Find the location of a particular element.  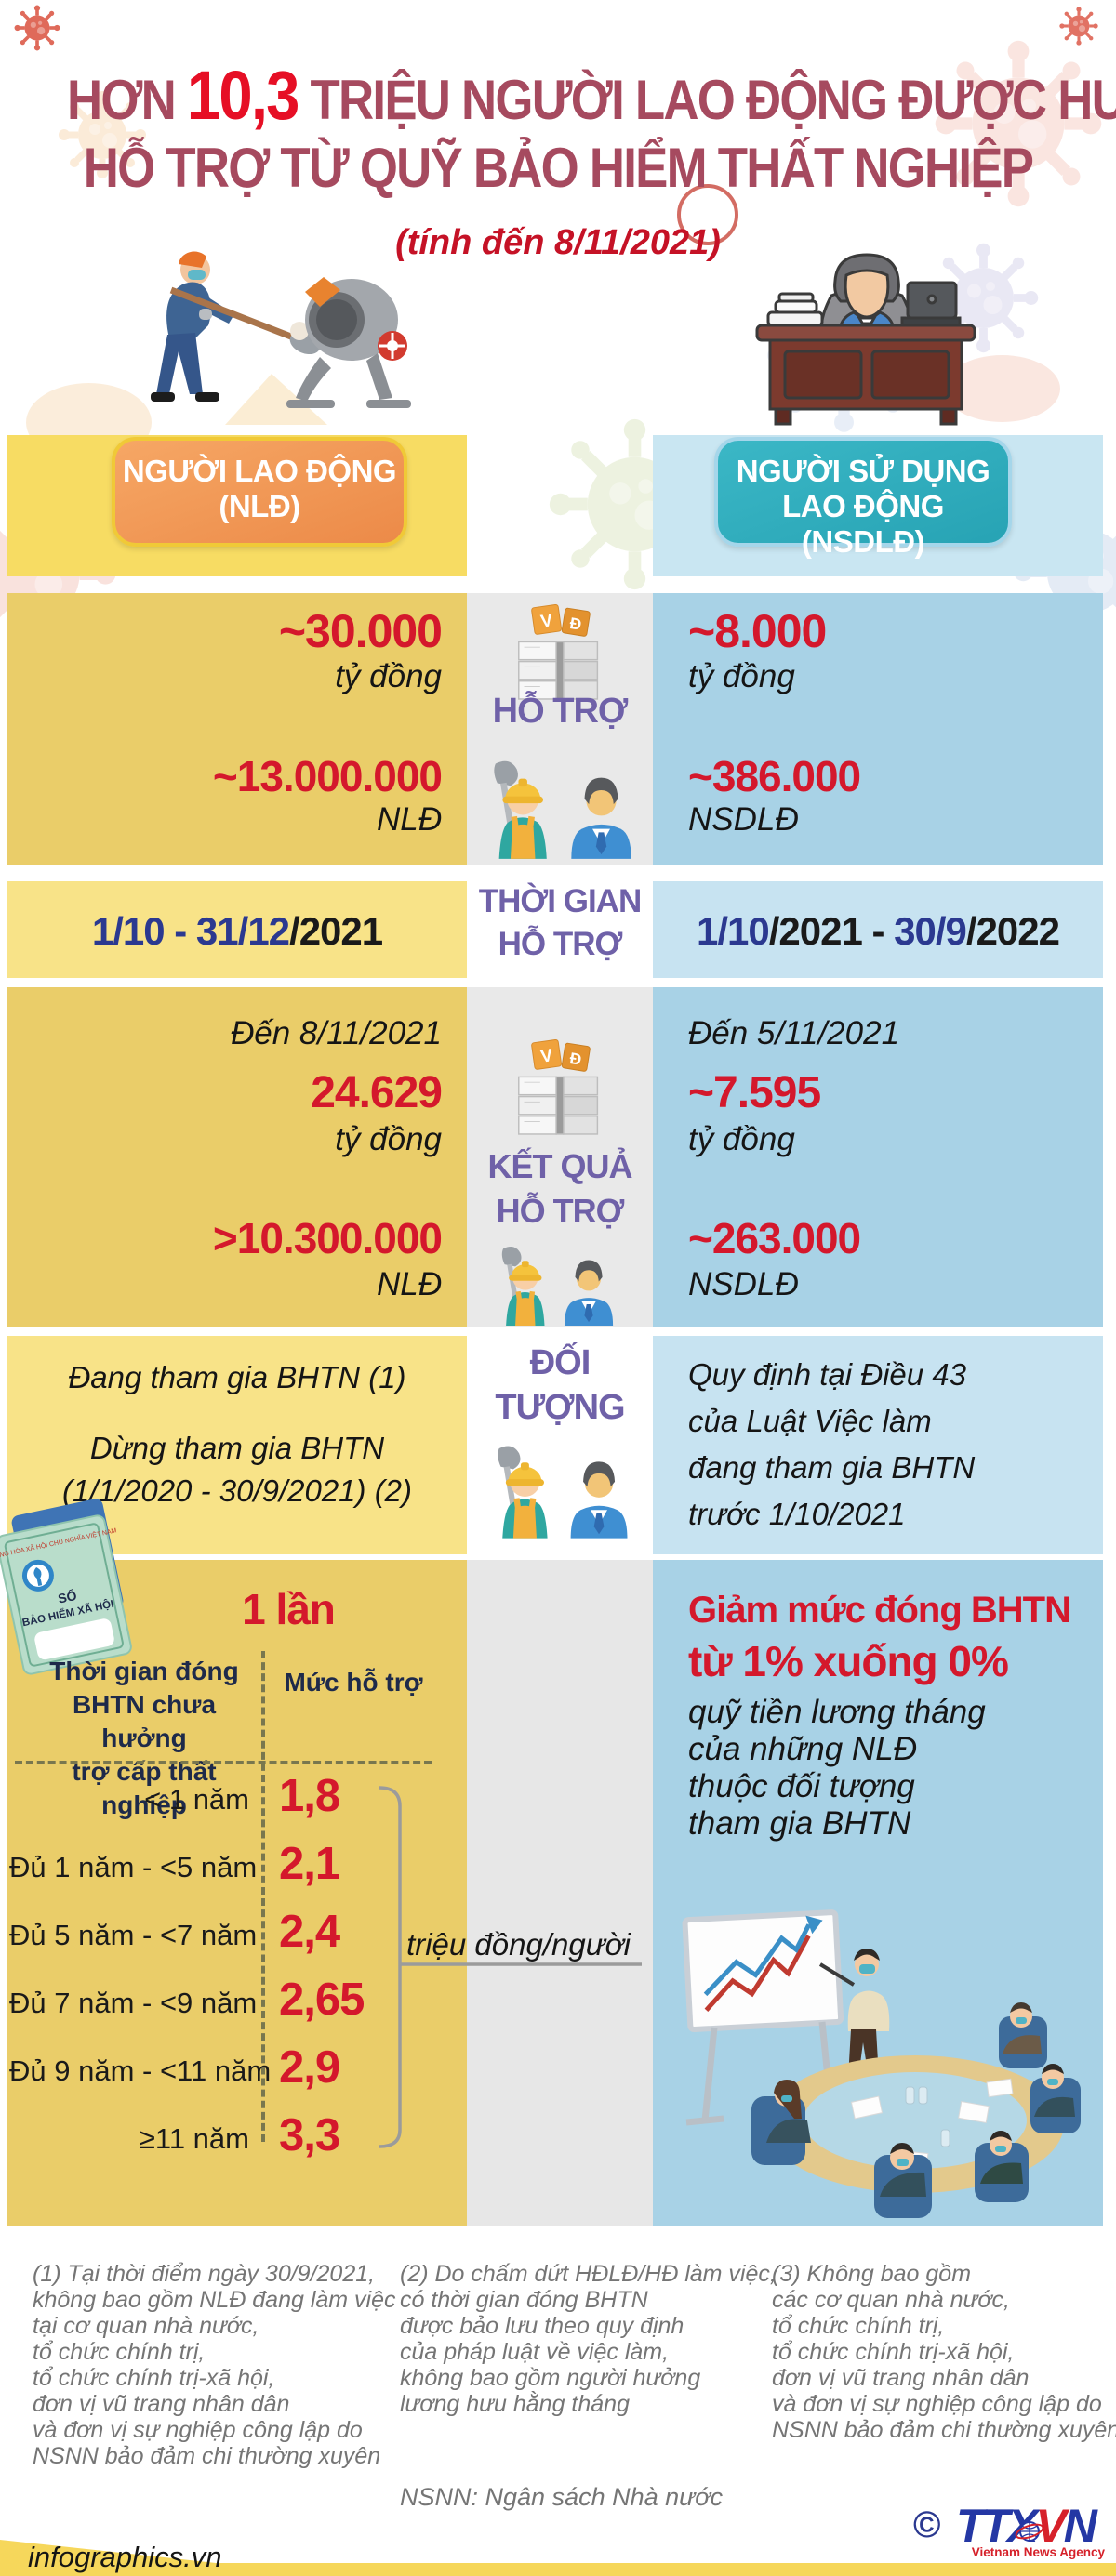

results-people-icon is located at coordinates (555, 1283).